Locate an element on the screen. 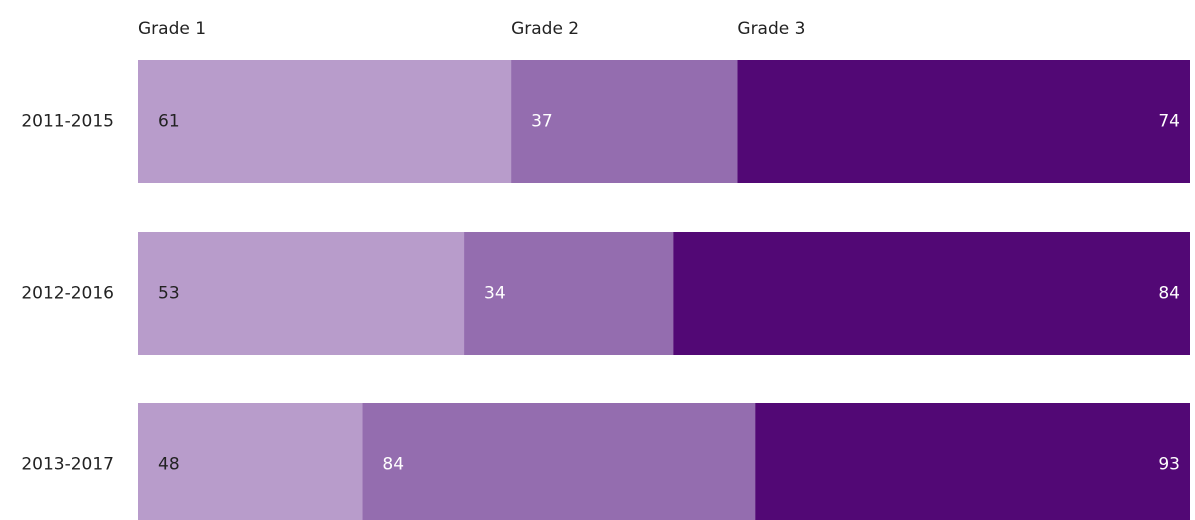  legend-label: Grade 2 is located at coordinates (545, 29).